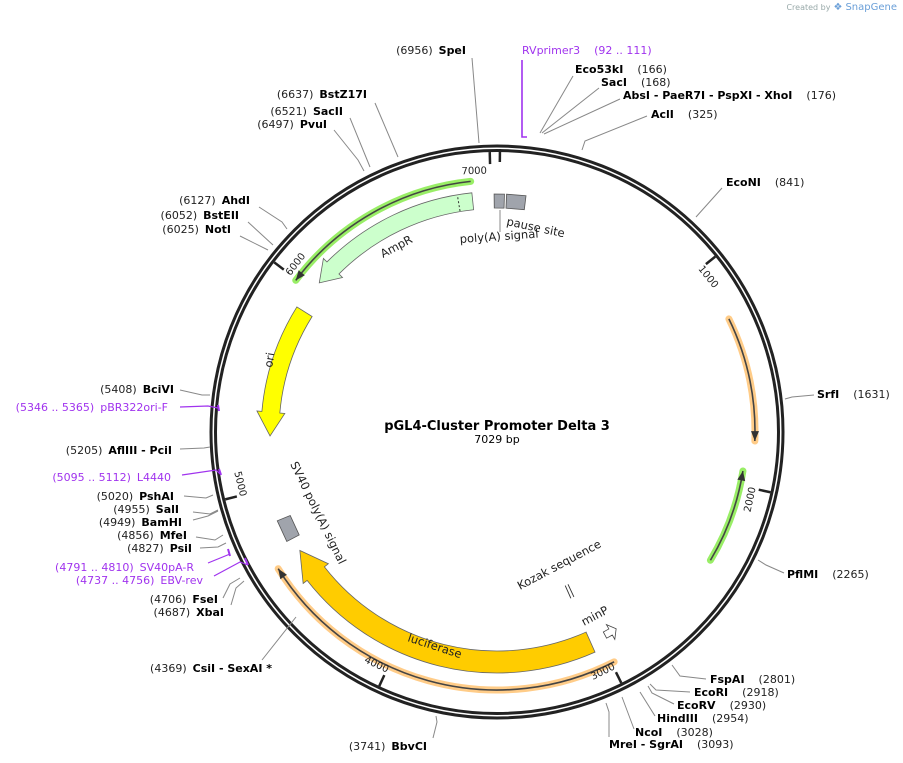 Image resolution: width=903 pixels, height=763 pixels. What do you see at coordinates (708, 277) in the screenshot?
I see `tick-label-1000: 1000` at bounding box center [708, 277].